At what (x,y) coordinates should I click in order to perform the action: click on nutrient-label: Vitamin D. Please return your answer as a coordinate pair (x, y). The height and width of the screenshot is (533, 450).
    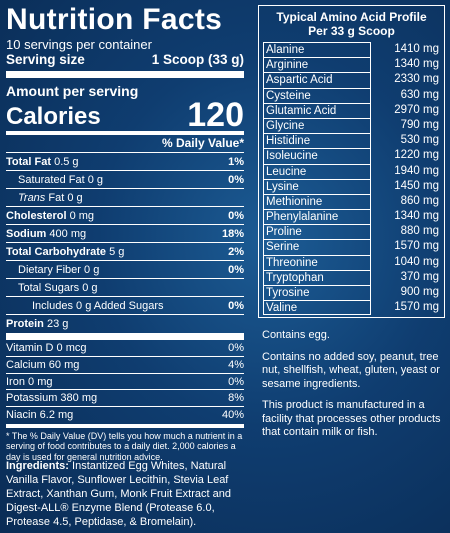
    Looking at the image, I should click on (30, 348).